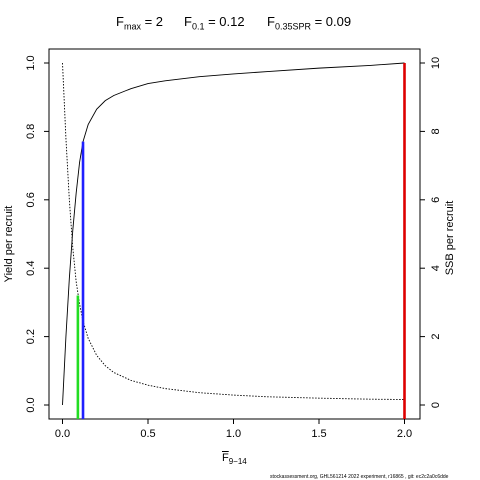 This screenshot has height=480, width=480. What do you see at coordinates (450, 238) in the screenshot?
I see `y-axis-right-title: SSB per recruit` at bounding box center [450, 238].